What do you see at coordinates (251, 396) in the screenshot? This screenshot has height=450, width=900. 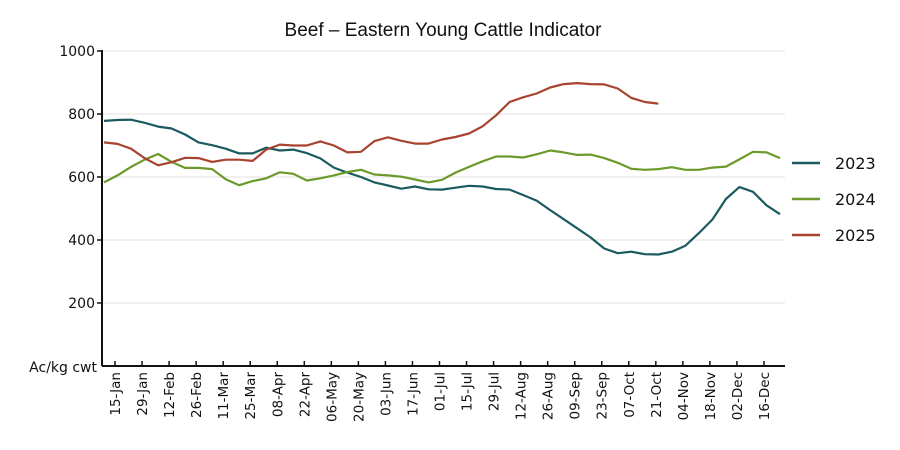 I see `x-tick-label: 25-Mar` at bounding box center [251, 396].